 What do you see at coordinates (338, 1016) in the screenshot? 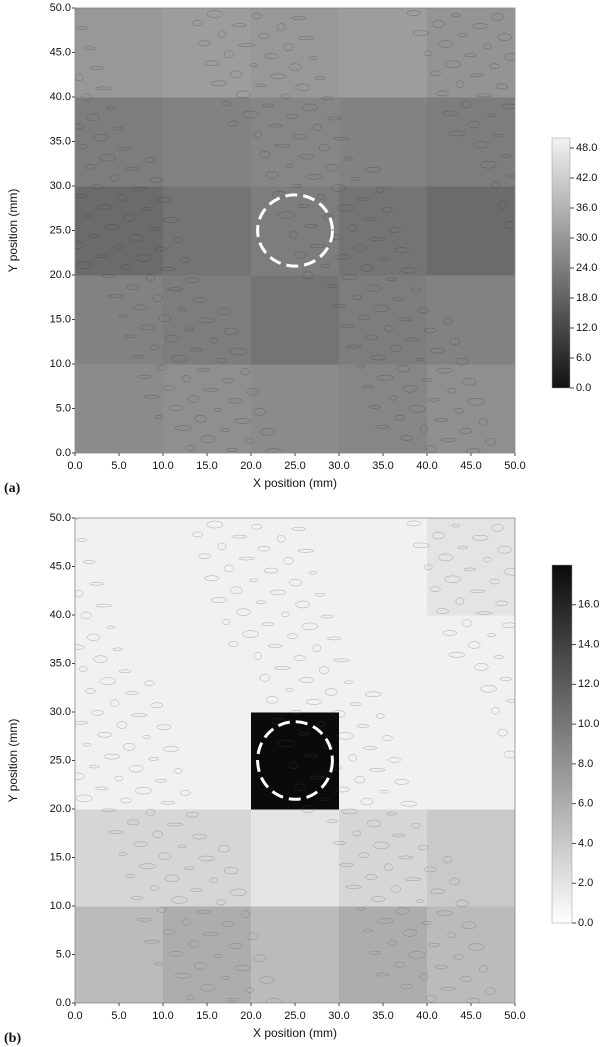
I see `x-tick-label: 30.0` at bounding box center [338, 1016].